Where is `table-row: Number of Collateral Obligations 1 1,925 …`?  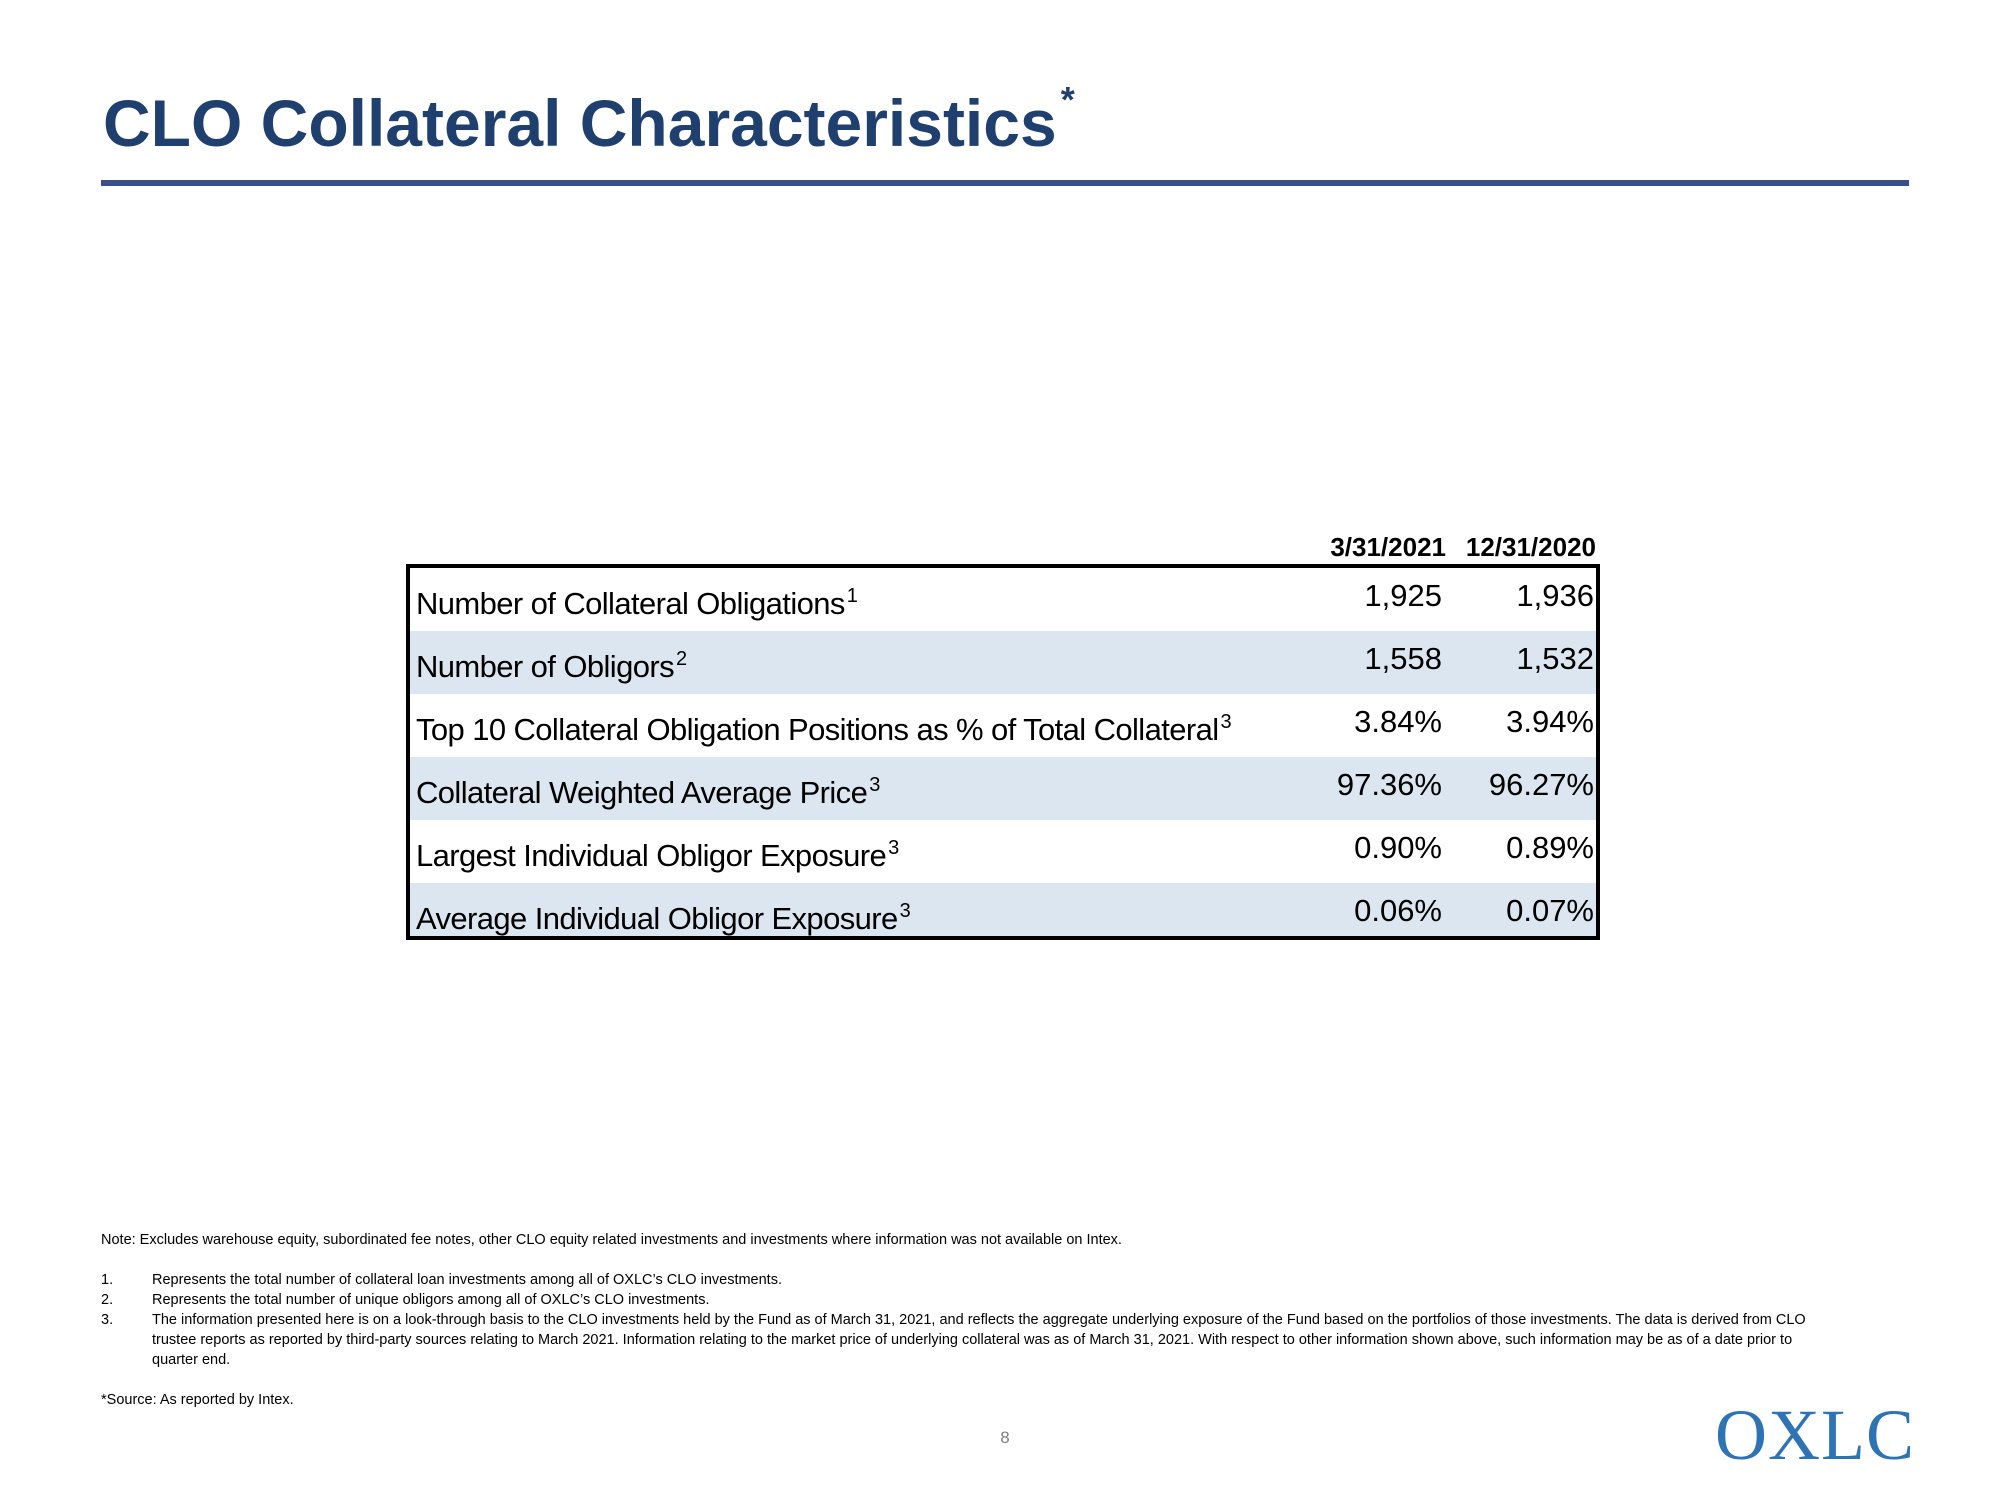 table-row: Number of Collateral Obligations 1 1,925 … is located at coordinates (1003, 599).